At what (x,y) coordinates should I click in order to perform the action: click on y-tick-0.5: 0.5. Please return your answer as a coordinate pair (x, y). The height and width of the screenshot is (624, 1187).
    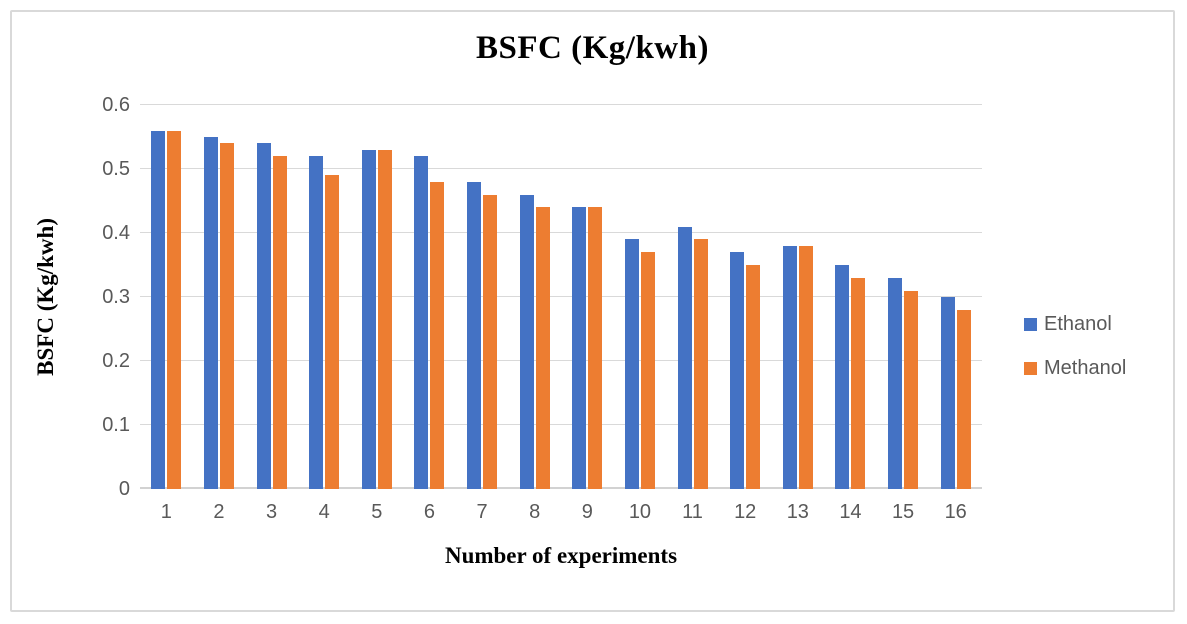
    Looking at the image, I should click on (116, 169).